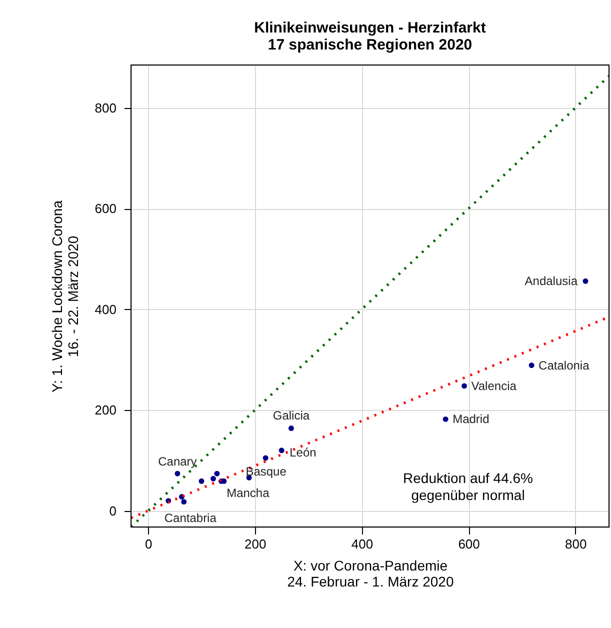 This screenshot has width=611, height=628. Describe the element at coordinates (370, 45) in the screenshot. I see `chart-subtitle: 17 spanische Regionen 2020` at that location.